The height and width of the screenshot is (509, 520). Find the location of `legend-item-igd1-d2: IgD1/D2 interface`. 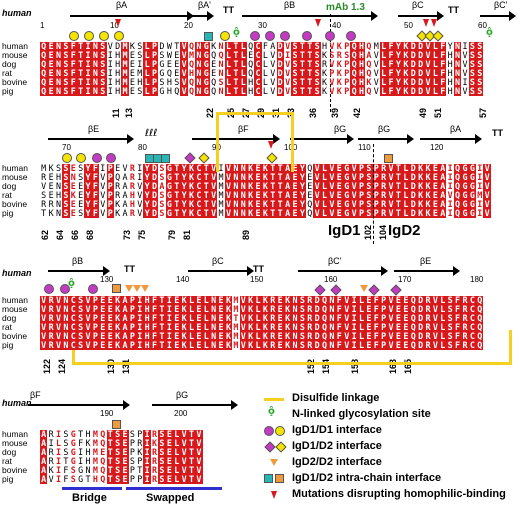

legend-item-igd1-d2: IgD1/D2 interface is located at coordinates (391, 447).